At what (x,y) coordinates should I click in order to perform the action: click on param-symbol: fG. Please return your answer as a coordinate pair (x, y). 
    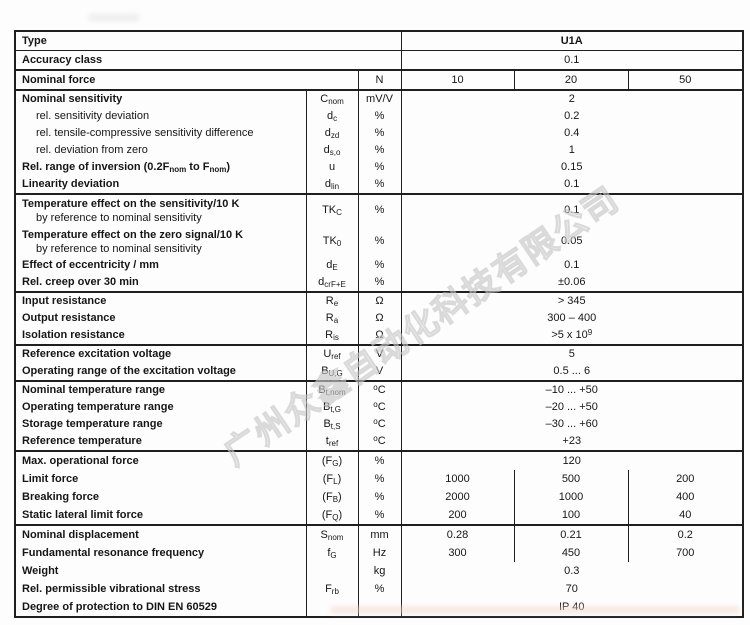
    Looking at the image, I should click on (331, 553).